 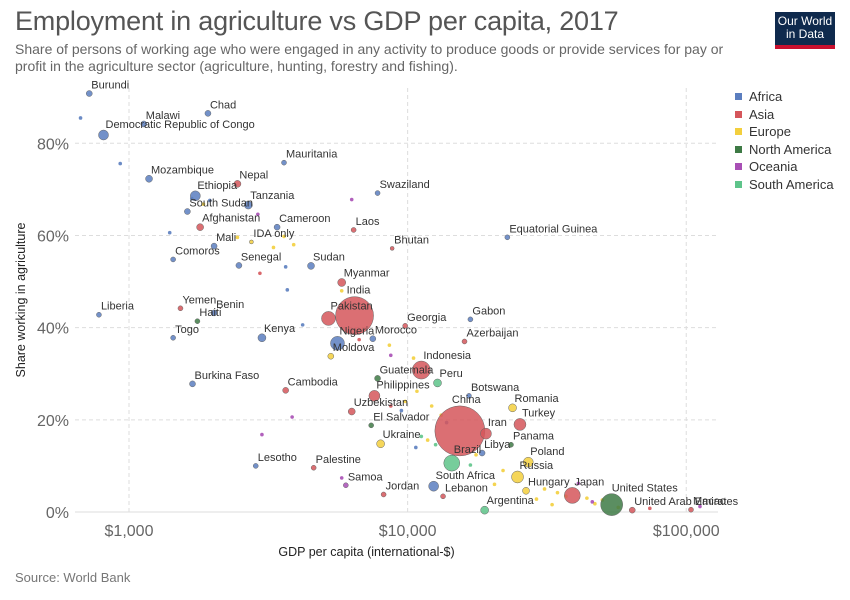 I want to click on point-label: Afghanistan, so click(x=231, y=219).